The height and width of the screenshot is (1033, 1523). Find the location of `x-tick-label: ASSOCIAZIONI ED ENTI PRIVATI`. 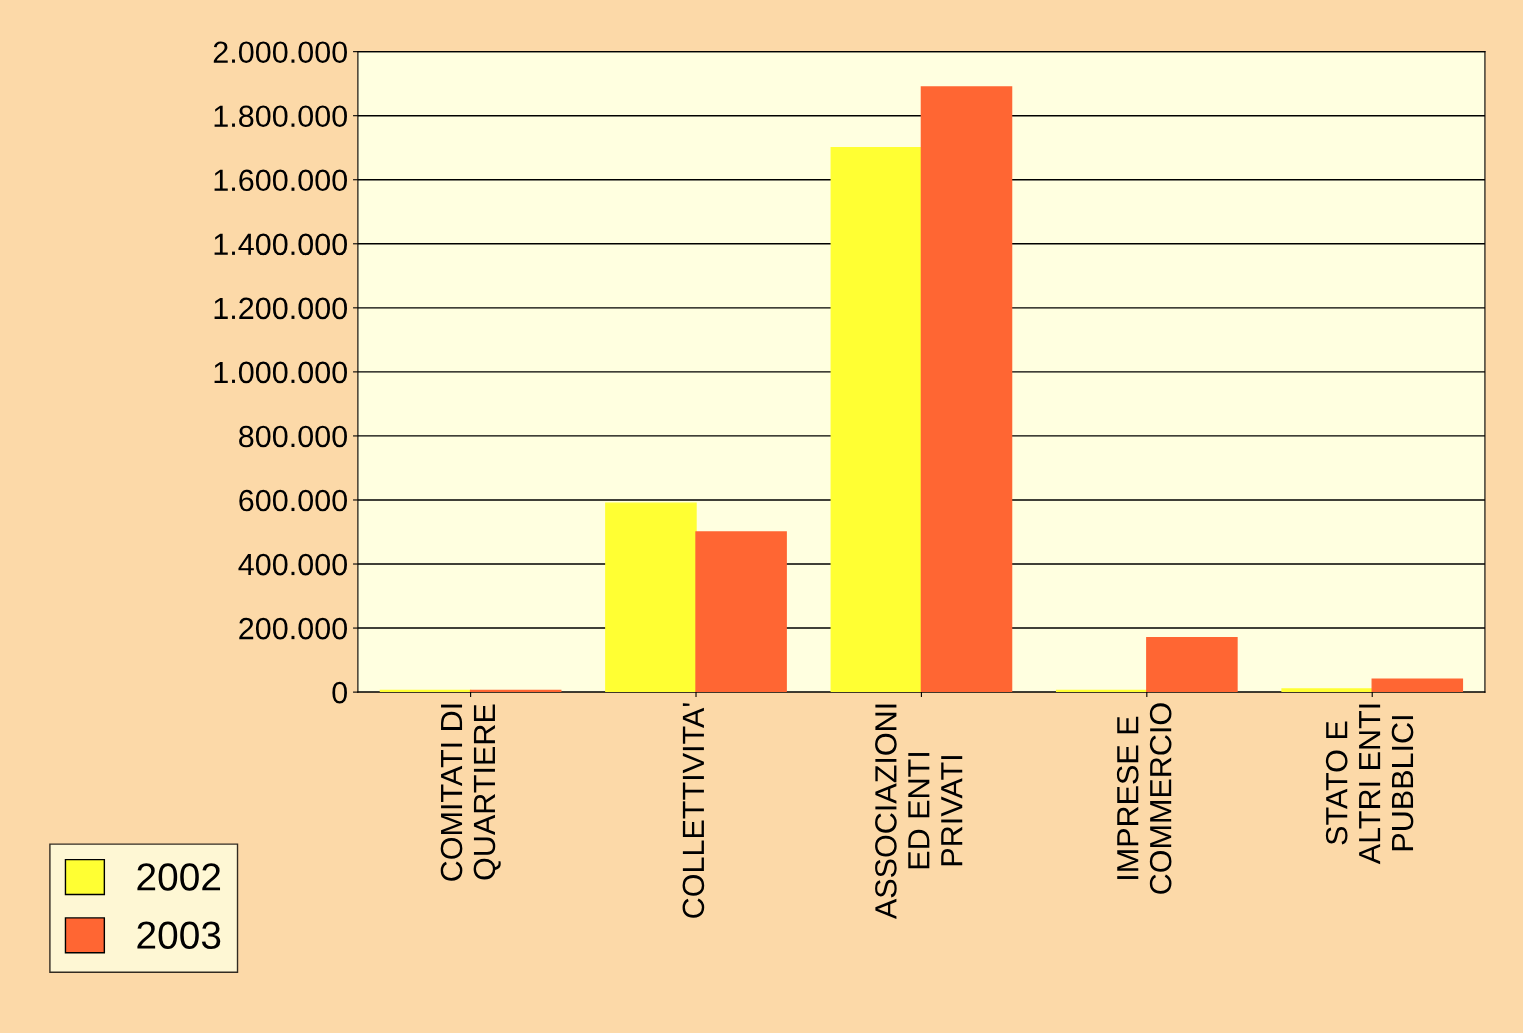

x-tick-label: ASSOCIAZIONI ED ENTI PRIVATI is located at coordinates (919, 812).